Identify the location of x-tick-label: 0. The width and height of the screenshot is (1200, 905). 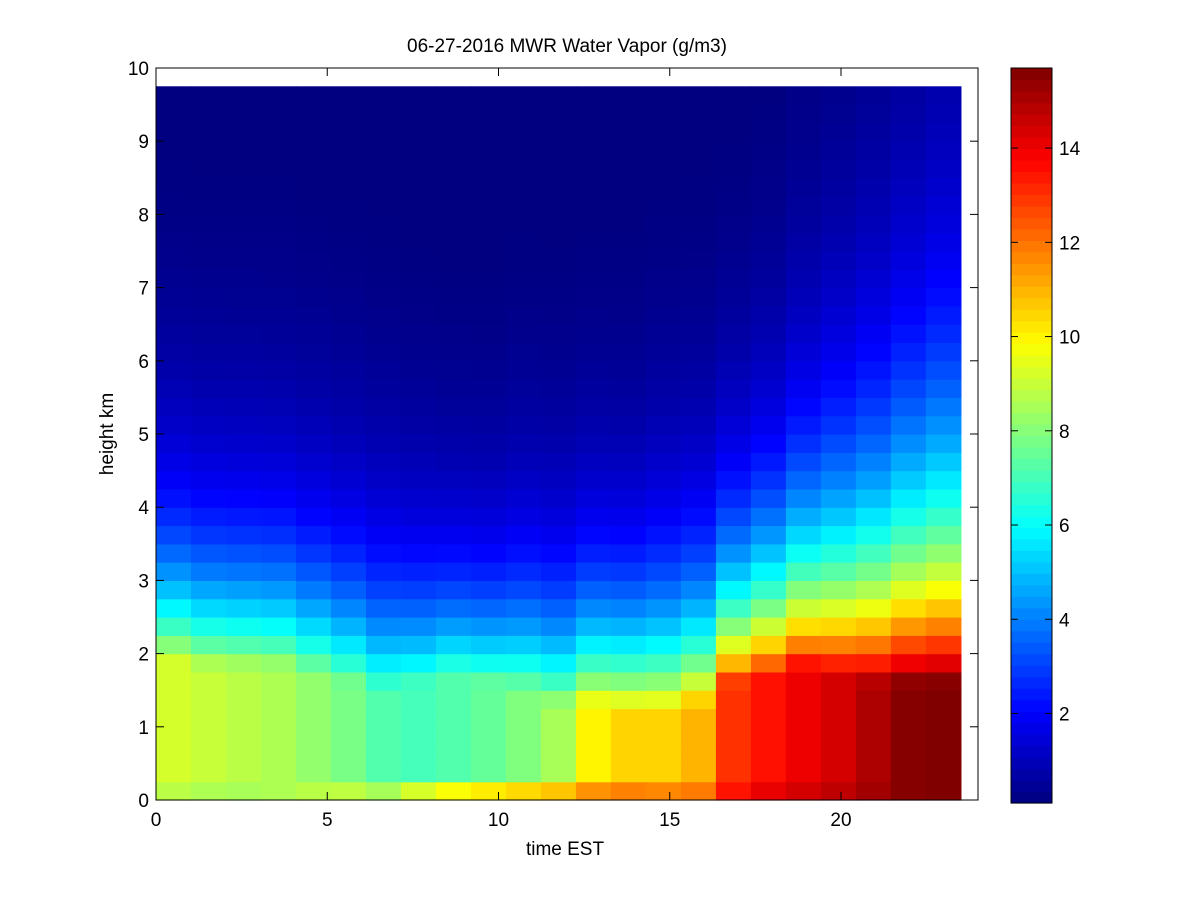
(156, 820).